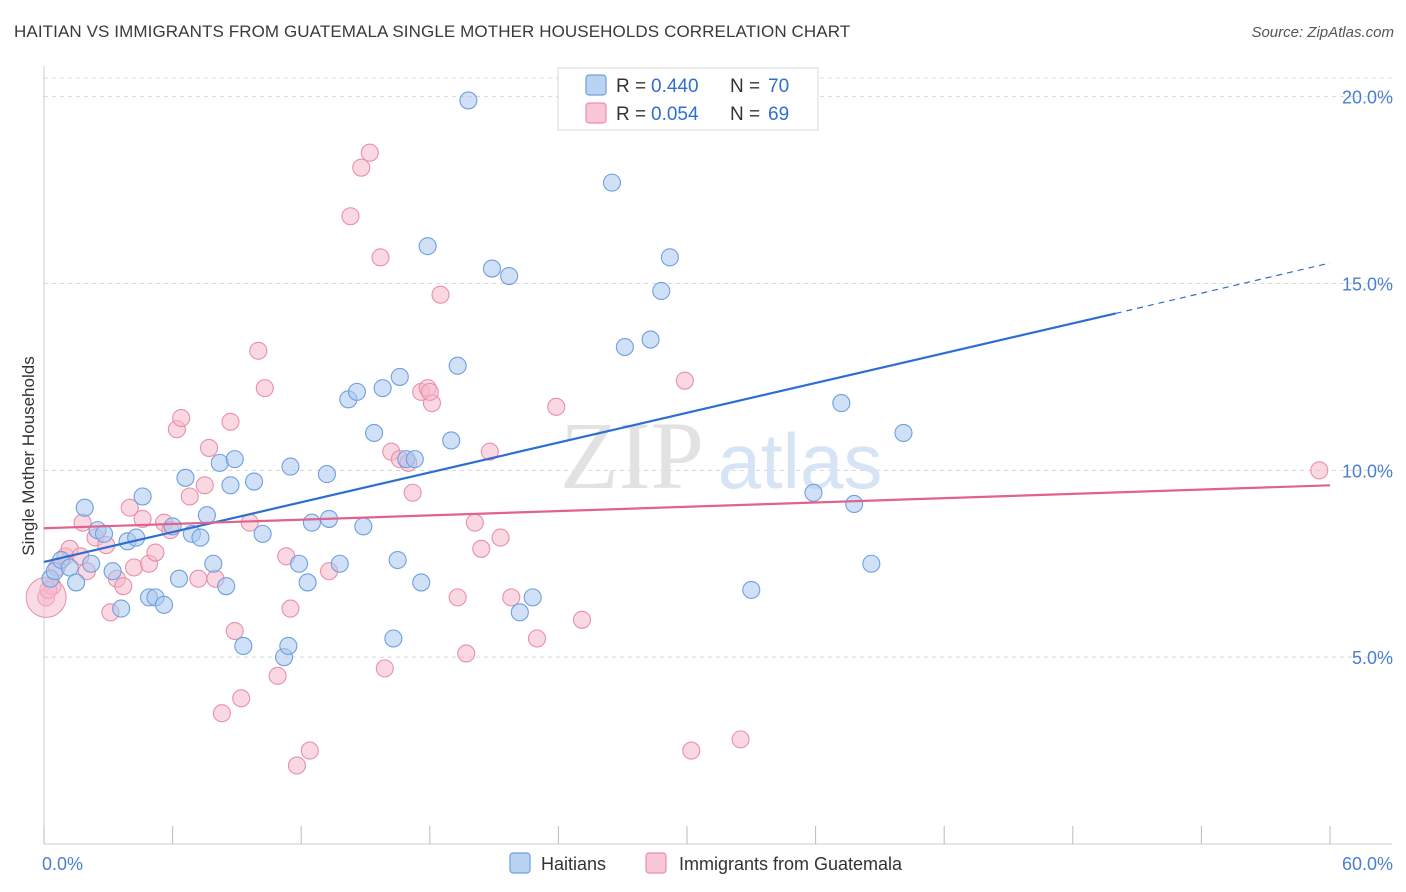  Describe the element at coordinates (596, 113) in the screenshot. I see `legend-swatch-guatemala` at that location.